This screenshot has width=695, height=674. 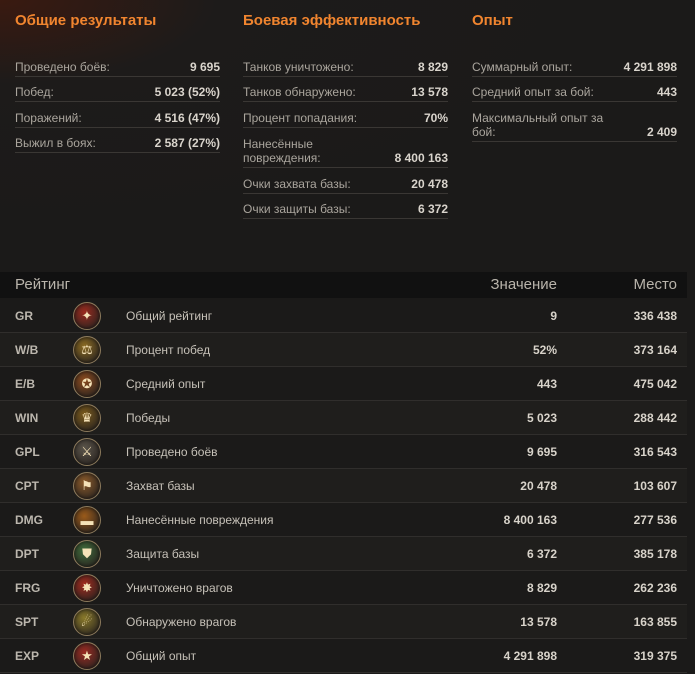 What do you see at coordinates (655, 588) in the screenshot?
I see `rating-place: 262 236` at bounding box center [655, 588].